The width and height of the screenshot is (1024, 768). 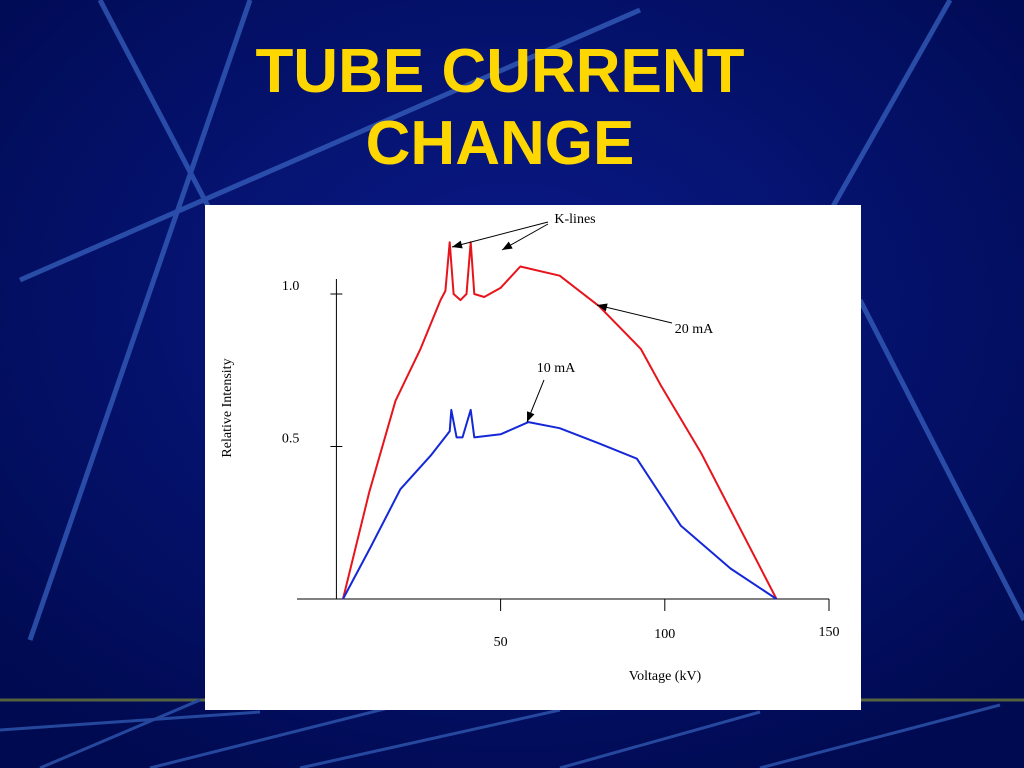 I want to click on annotation: K-lines, so click(x=574, y=219).